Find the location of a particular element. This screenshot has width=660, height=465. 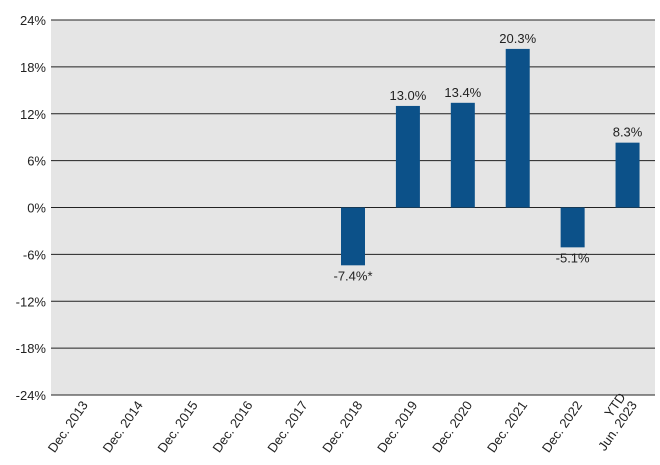

y-tick-label: -6% is located at coordinates (35, 254).